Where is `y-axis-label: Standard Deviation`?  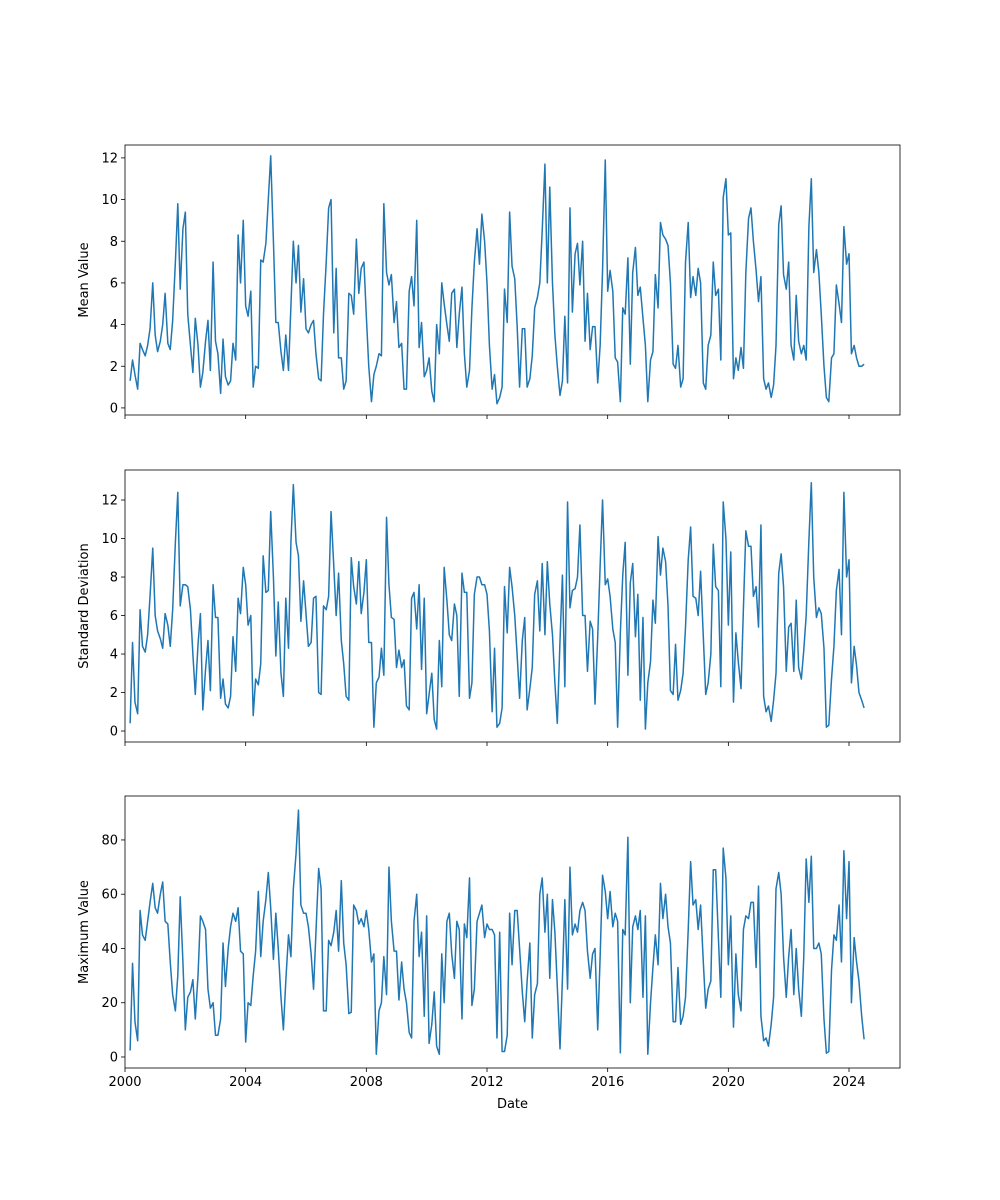 y-axis-label: Standard Deviation is located at coordinates (84, 605).